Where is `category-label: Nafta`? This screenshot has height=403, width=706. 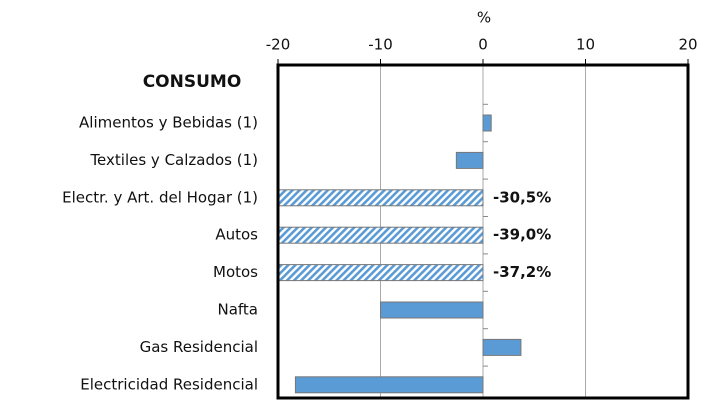 category-label: Nafta is located at coordinates (237, 310).